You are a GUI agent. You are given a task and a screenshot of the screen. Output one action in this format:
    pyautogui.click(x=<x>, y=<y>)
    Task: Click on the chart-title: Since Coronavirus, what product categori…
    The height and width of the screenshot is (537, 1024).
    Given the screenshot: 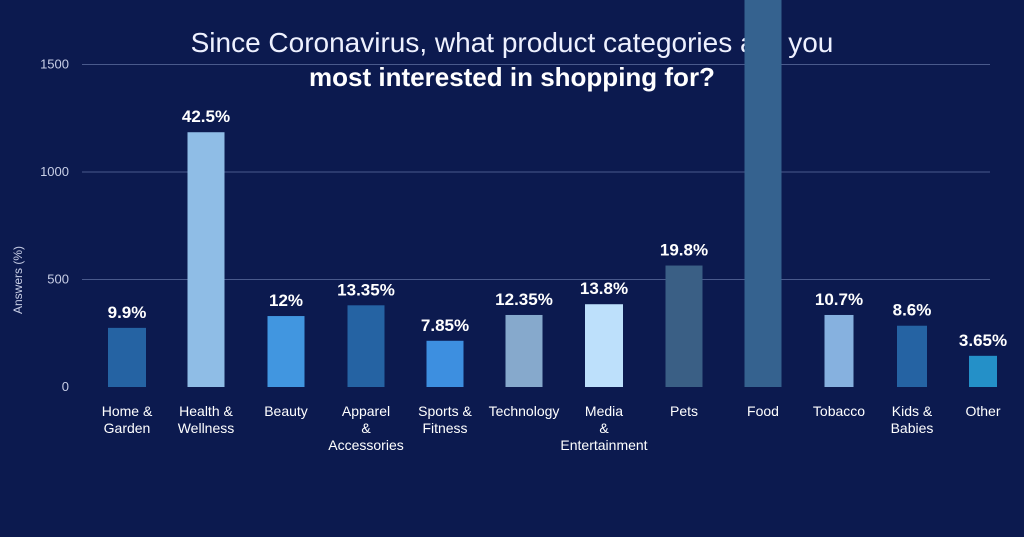 What is the action you would take?
    pyautogui.click(x=512, y=60)
    